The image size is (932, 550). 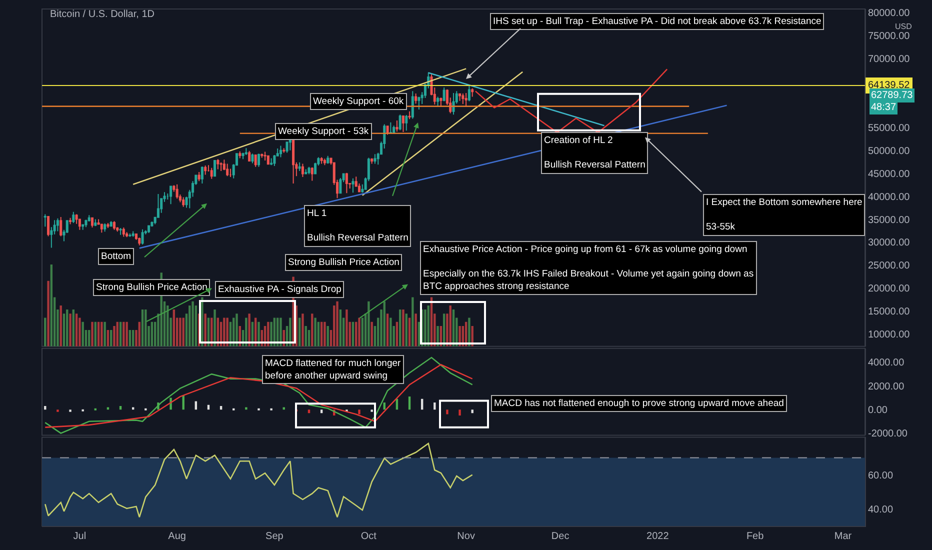 I want to click on text: Creation of HL 2 Bullish Reversal Pattern, so click(x=595, y=153).